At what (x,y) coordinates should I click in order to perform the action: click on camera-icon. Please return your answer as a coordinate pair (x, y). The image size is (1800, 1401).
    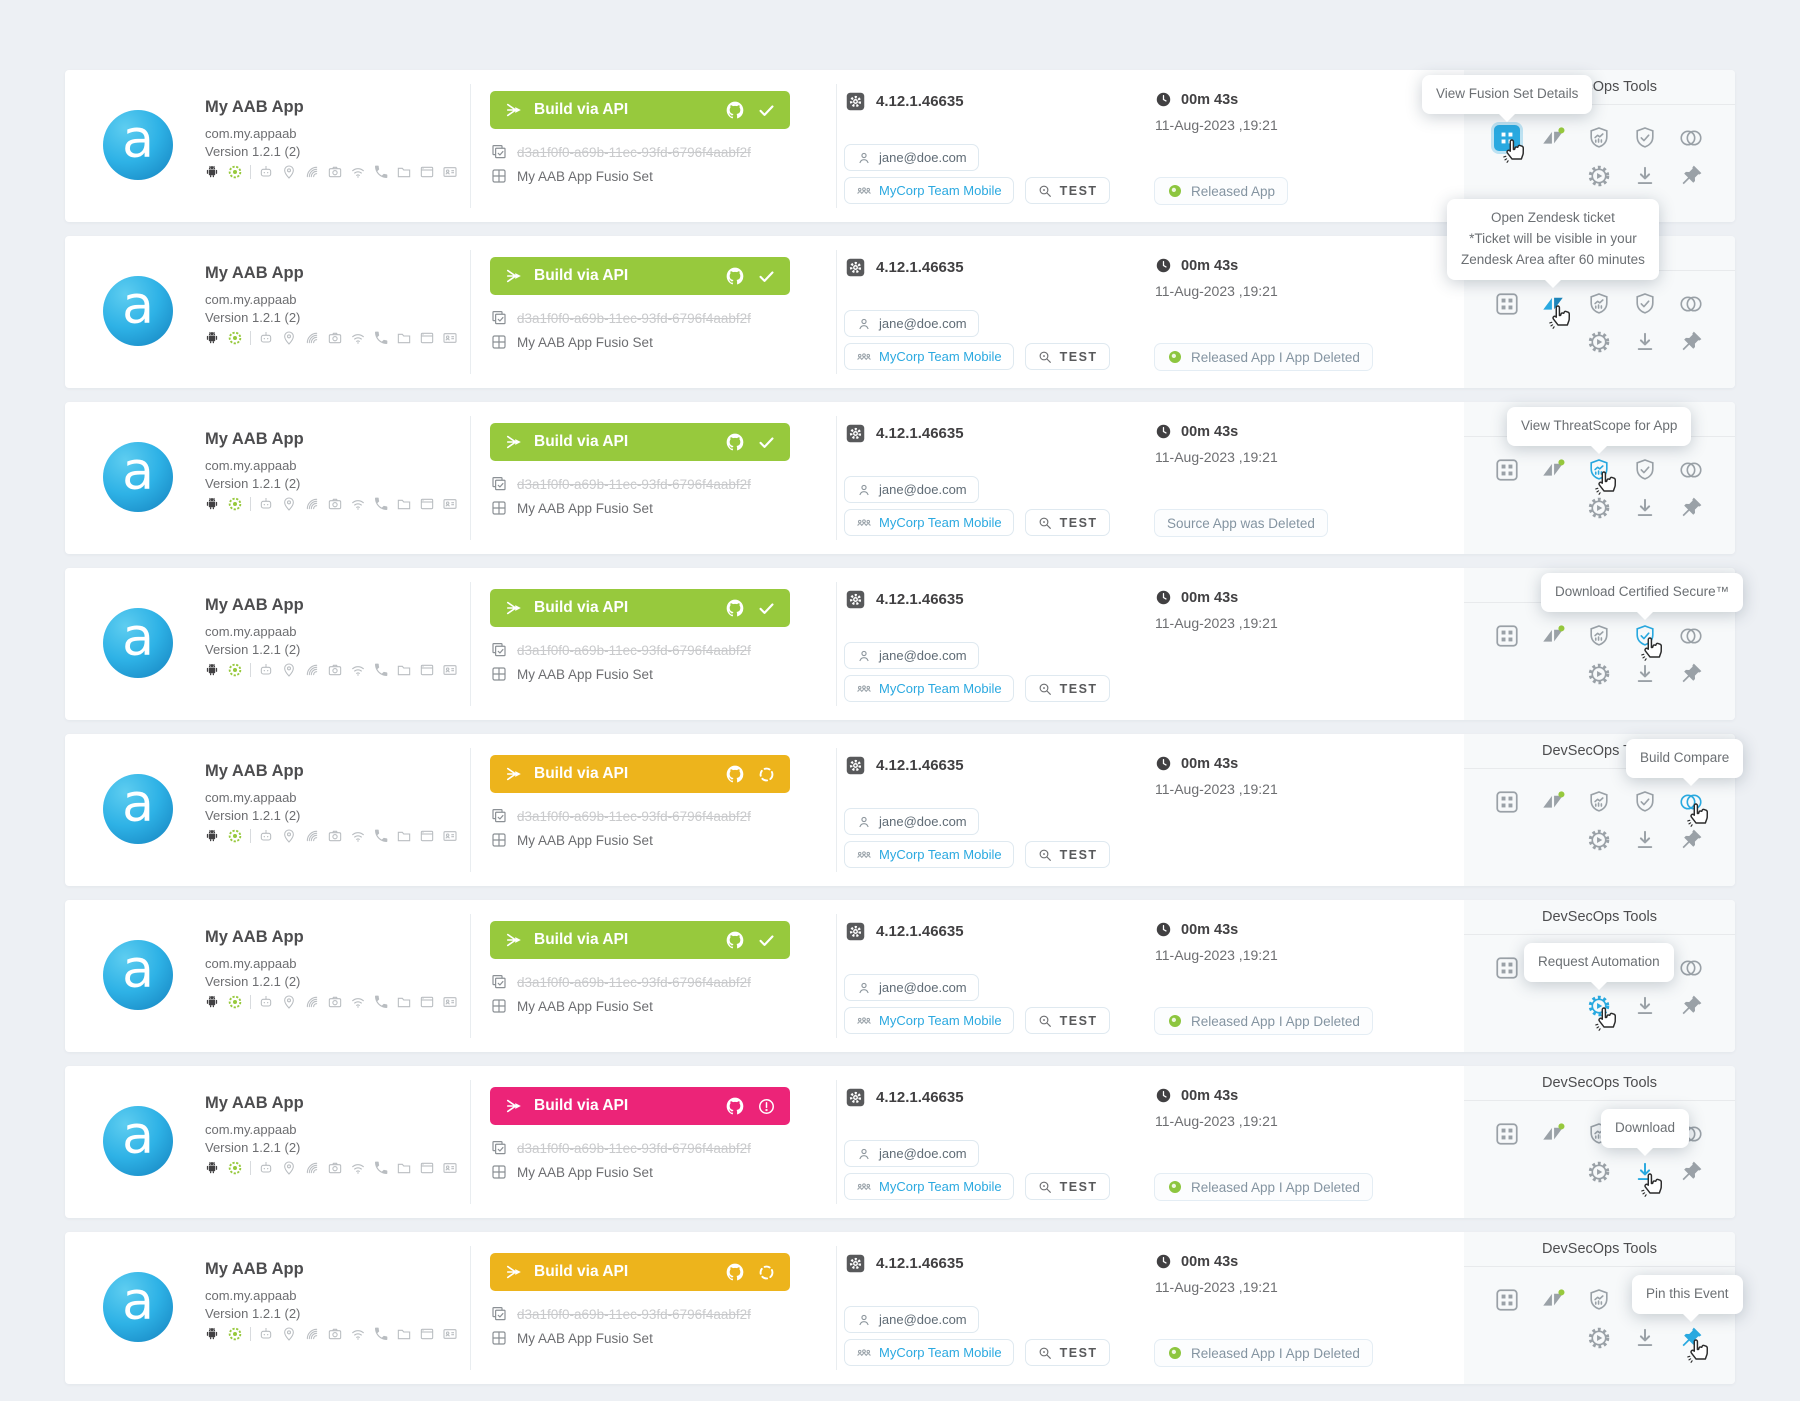
    Looking at the image, I should click on (335, 504).